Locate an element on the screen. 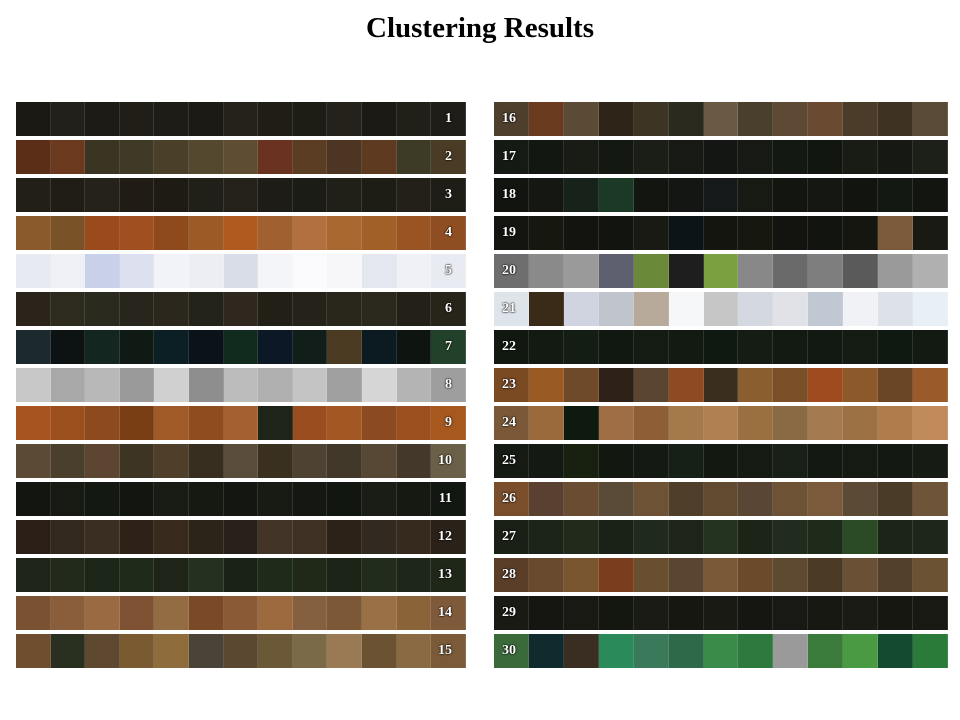 This screenshot has width=960, height=720. cluster-row: 11 is located at coordinates (241, 499).